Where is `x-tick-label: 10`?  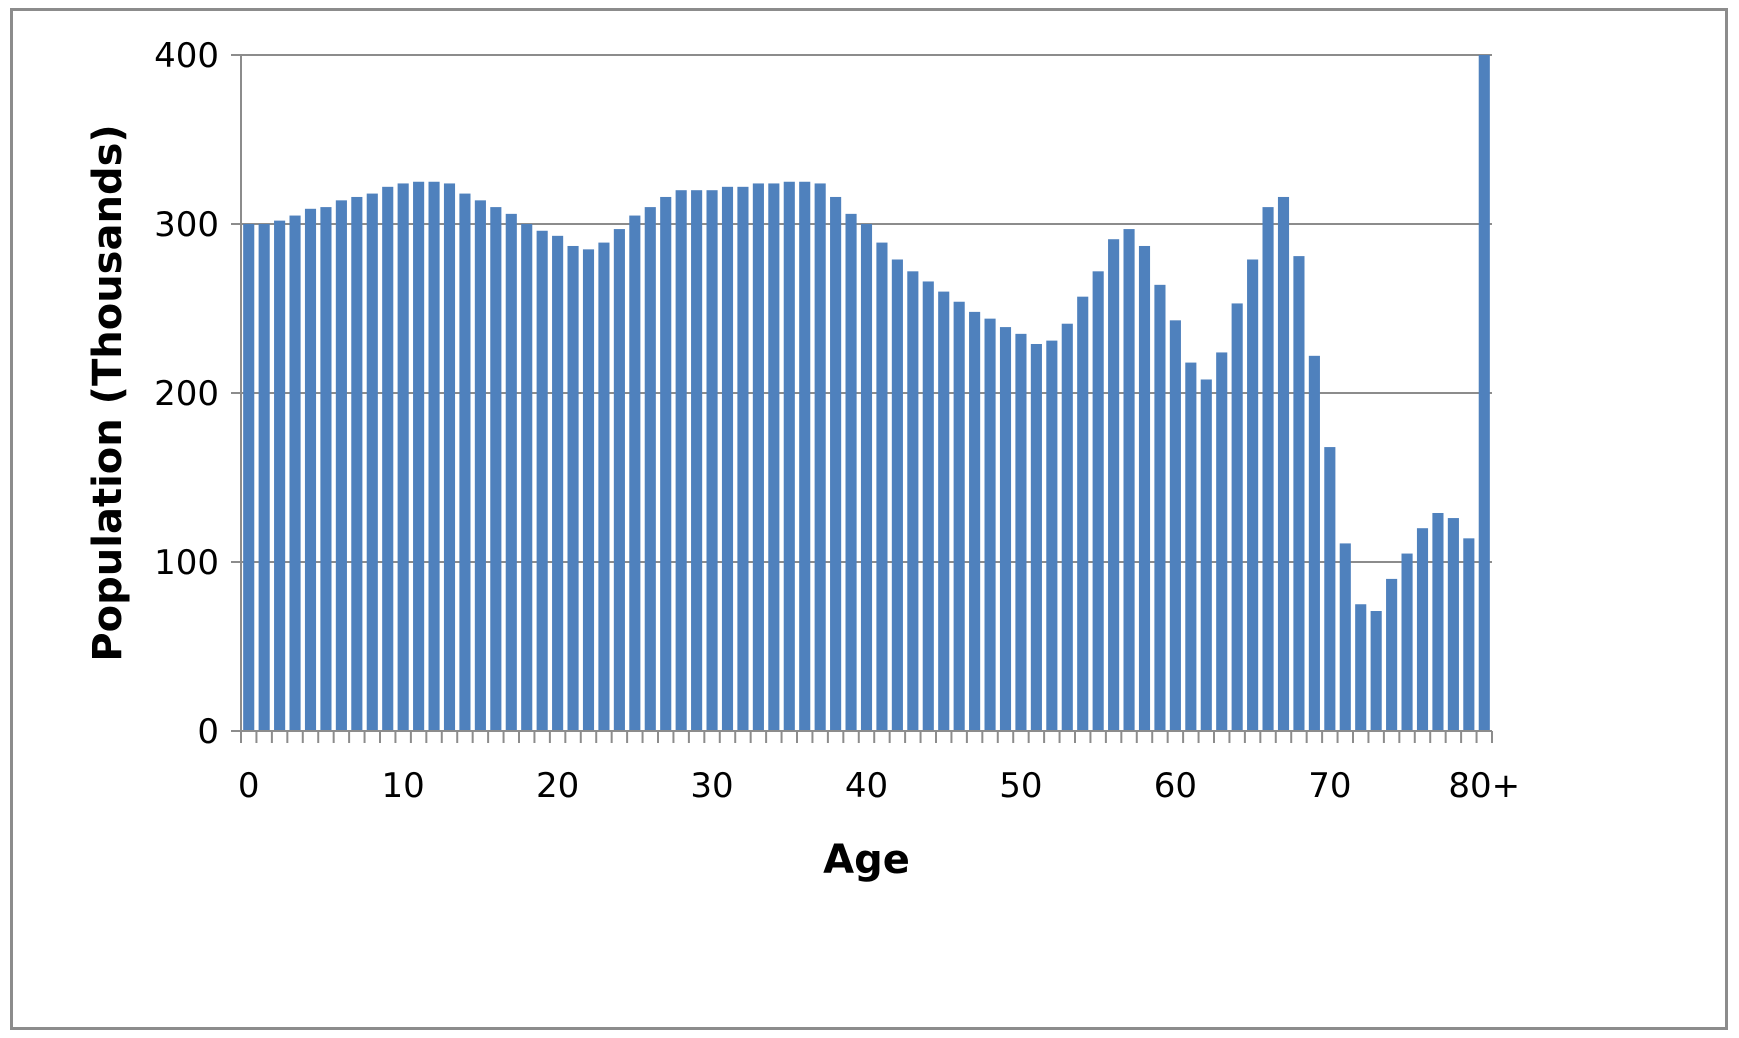 x-tick-label: 10 is located at coordinates (403, 786).